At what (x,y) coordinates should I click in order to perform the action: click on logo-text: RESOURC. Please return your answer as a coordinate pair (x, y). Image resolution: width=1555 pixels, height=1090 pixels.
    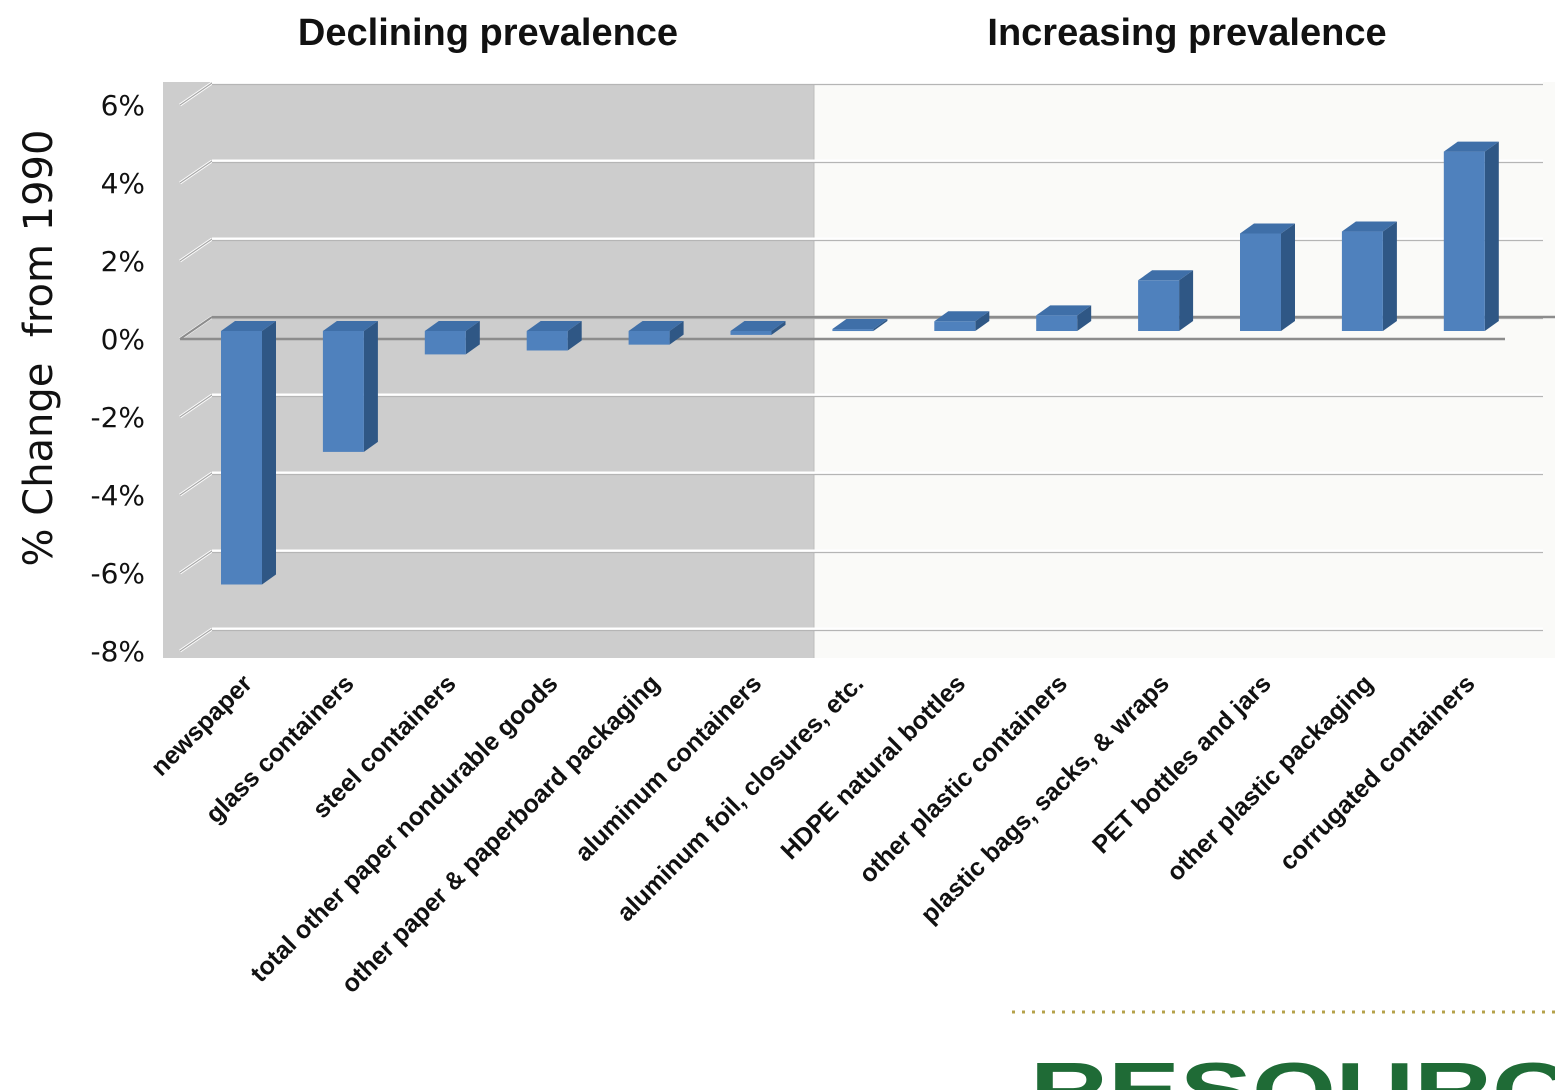
    Looking at the image, I should click on (1292, 1068).